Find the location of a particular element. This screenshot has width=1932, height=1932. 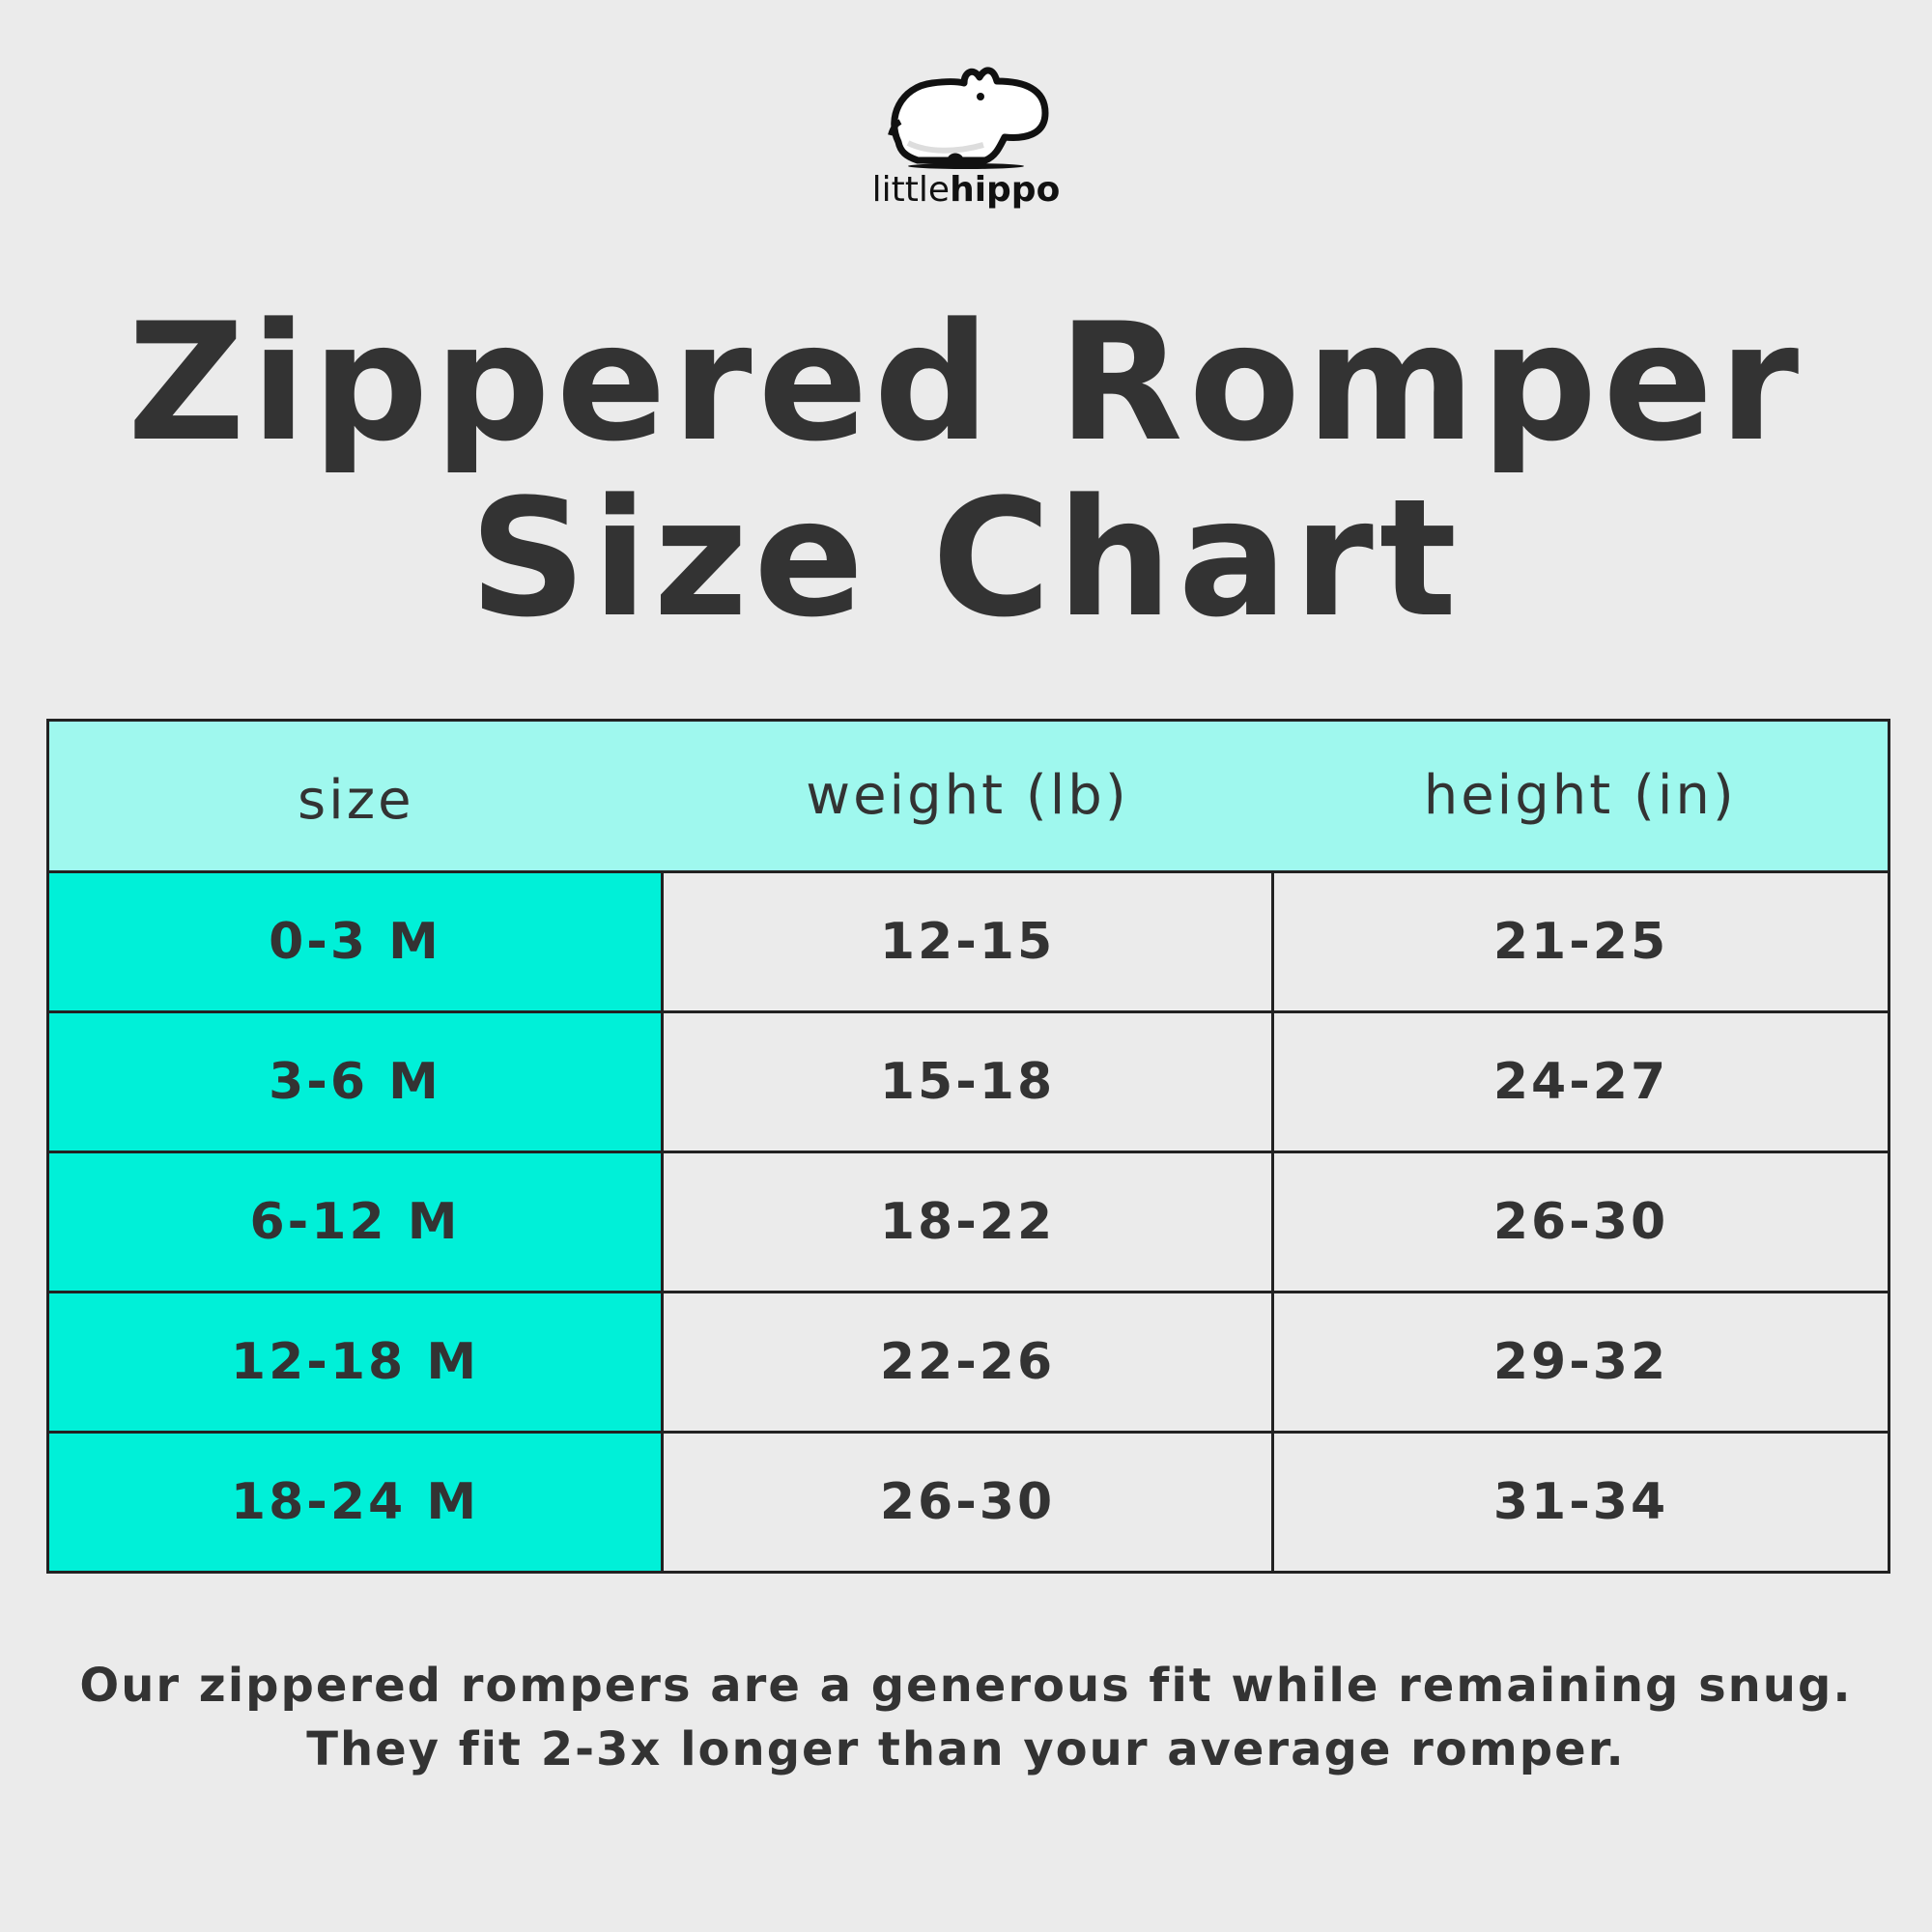

height-cell: 26-30 is located at coordinates (1580, 1222).